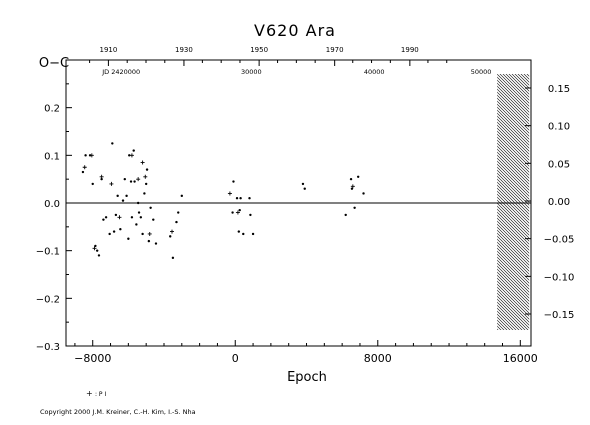 The image size is (590, 425). I want to click on x-tick-label: 0, so click(235, 358).